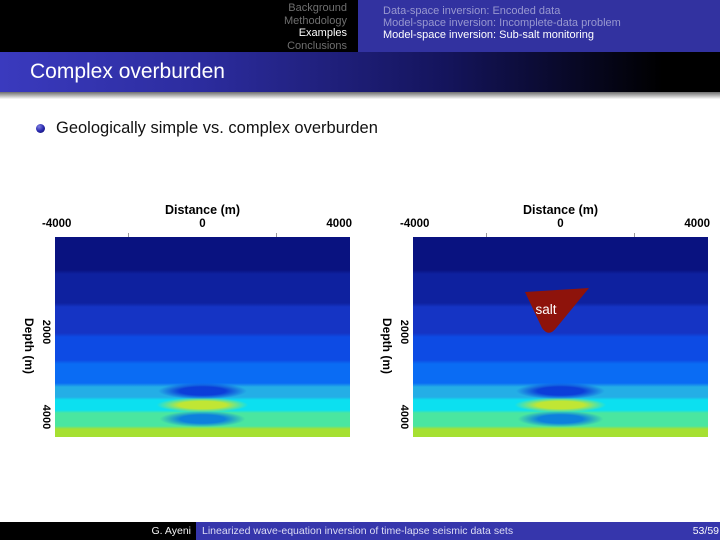  Describe the element at coordinates (40, 128) in the screenshot. I see `bullet-ball-icon` at that location.